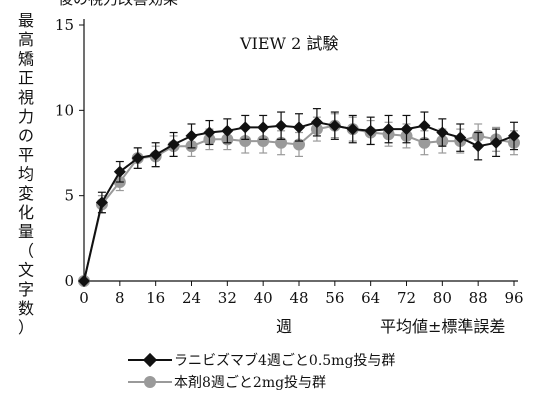 Image resolution: width=542 pixels, height=394 pixels. What do you see at coordinates (64, 110) in the screenshot?
I see `y-tick-label: 10` at bounding box center [64, 110].